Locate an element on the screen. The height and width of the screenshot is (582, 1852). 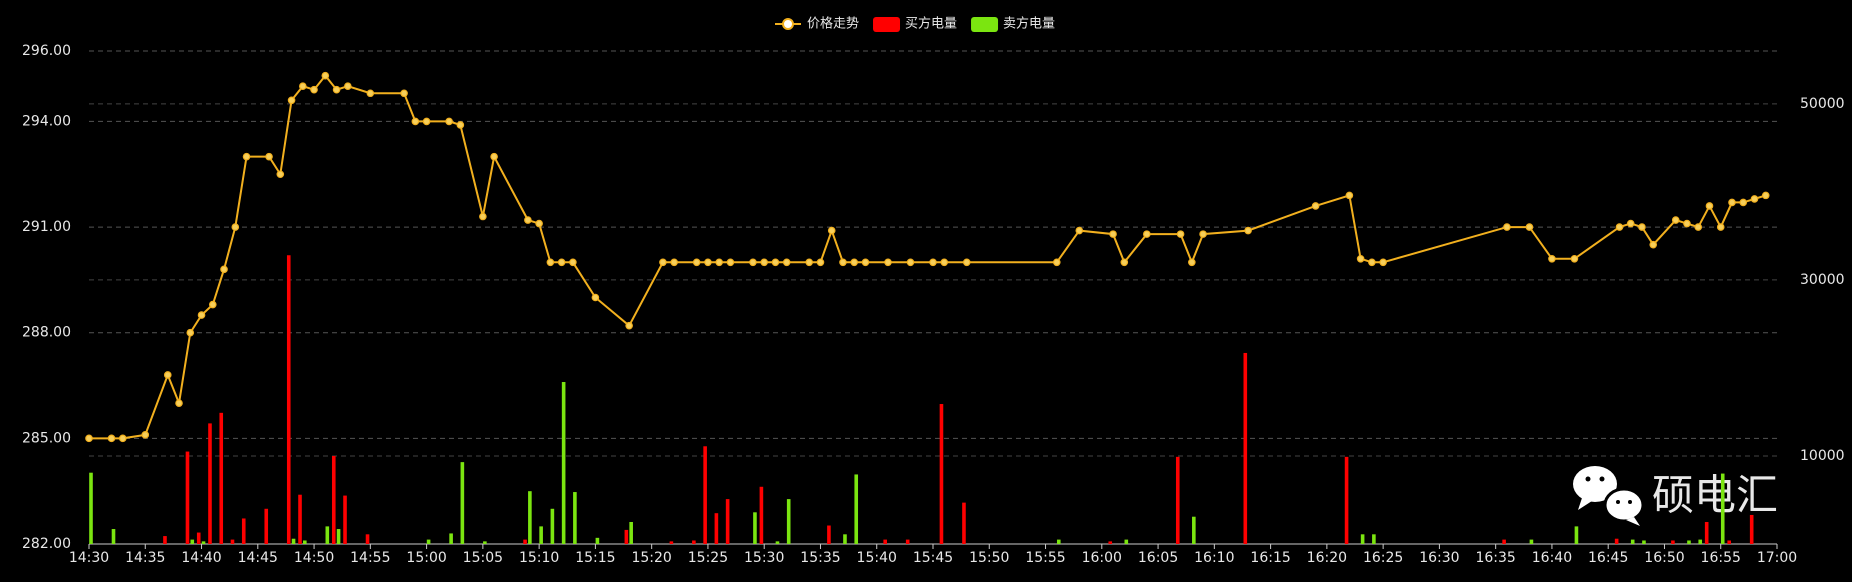
x-tick-label: 16:50 is located at coordinates (1664, 558).